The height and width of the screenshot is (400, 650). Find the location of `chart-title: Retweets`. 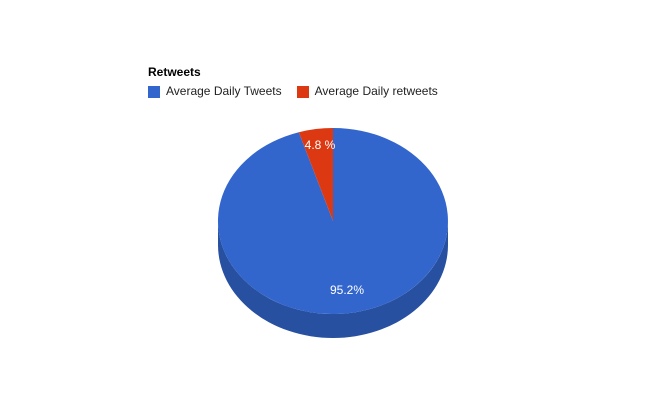

chart-title: Retweets is located at coordinates (174, 72).